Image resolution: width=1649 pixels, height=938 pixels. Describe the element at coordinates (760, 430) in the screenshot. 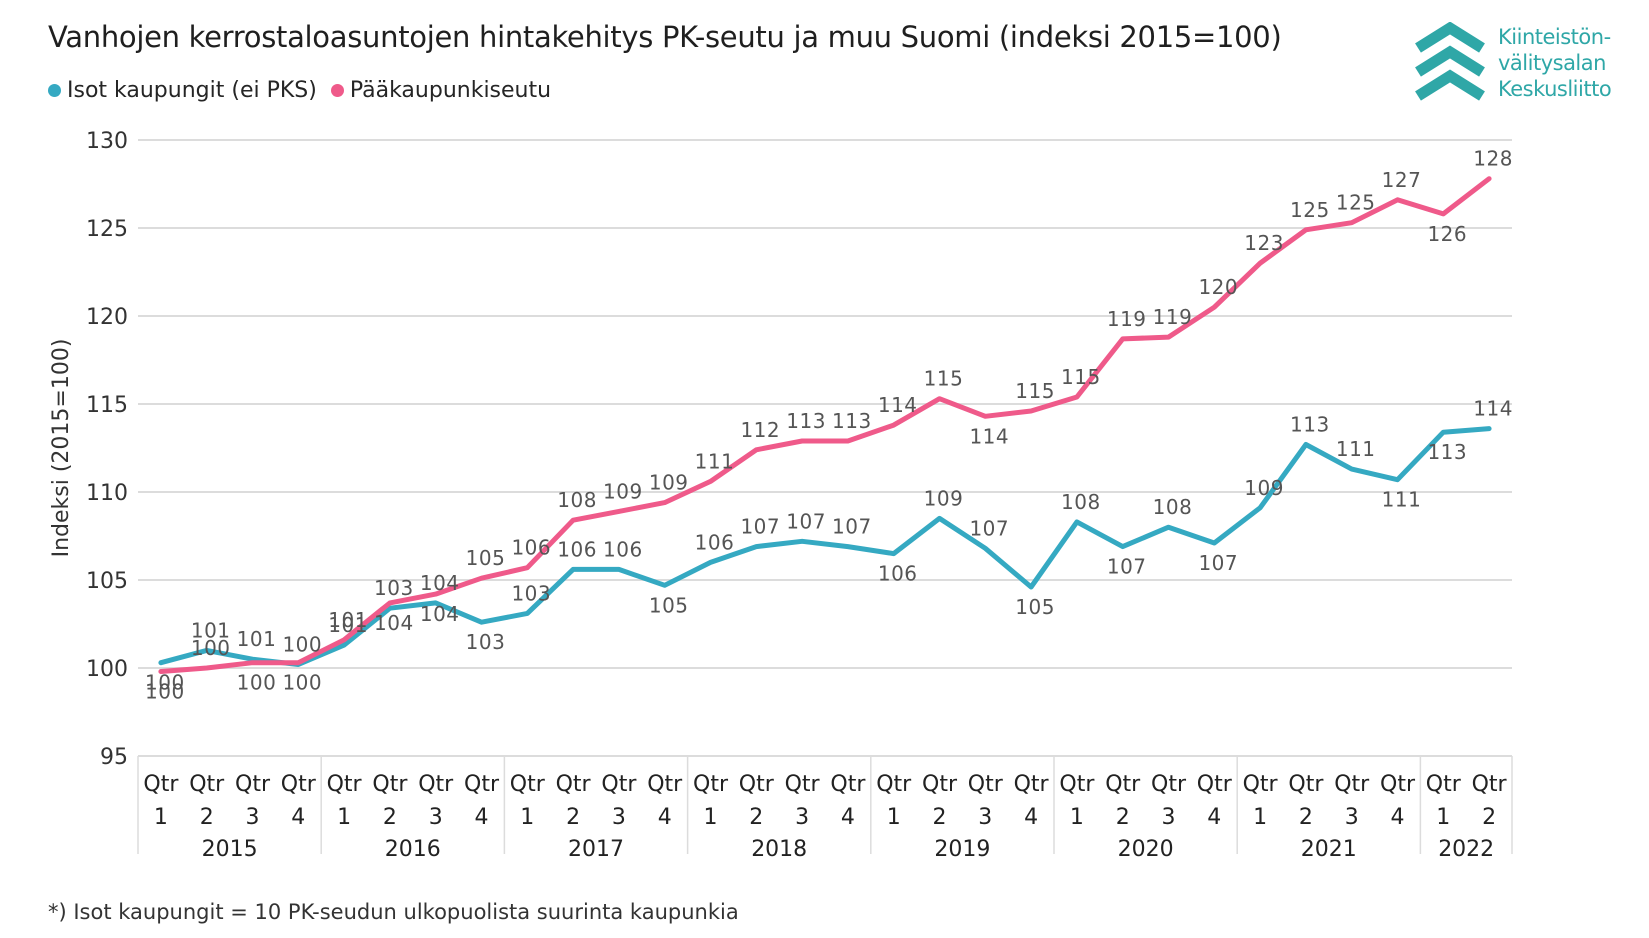

I see `data-label: 112` at that location.